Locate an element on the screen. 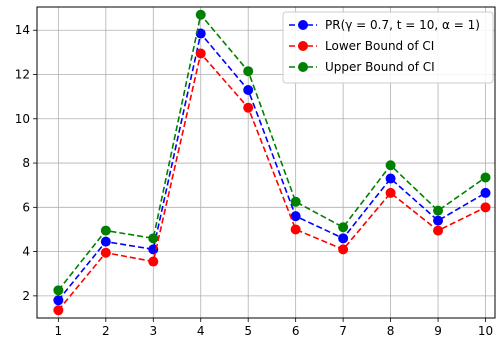 The image size is (498, 339). legend-label: PR(γ = 0.7, t = 10, α = 1) is located at coordinates (402, 25).